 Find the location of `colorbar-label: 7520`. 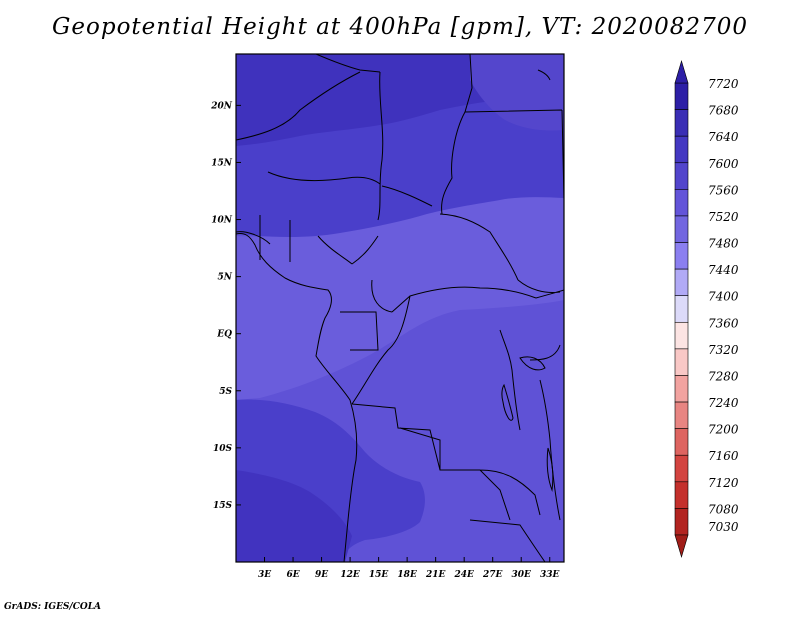

colorbar-label: 7520 is located at coordinates (723, 217).